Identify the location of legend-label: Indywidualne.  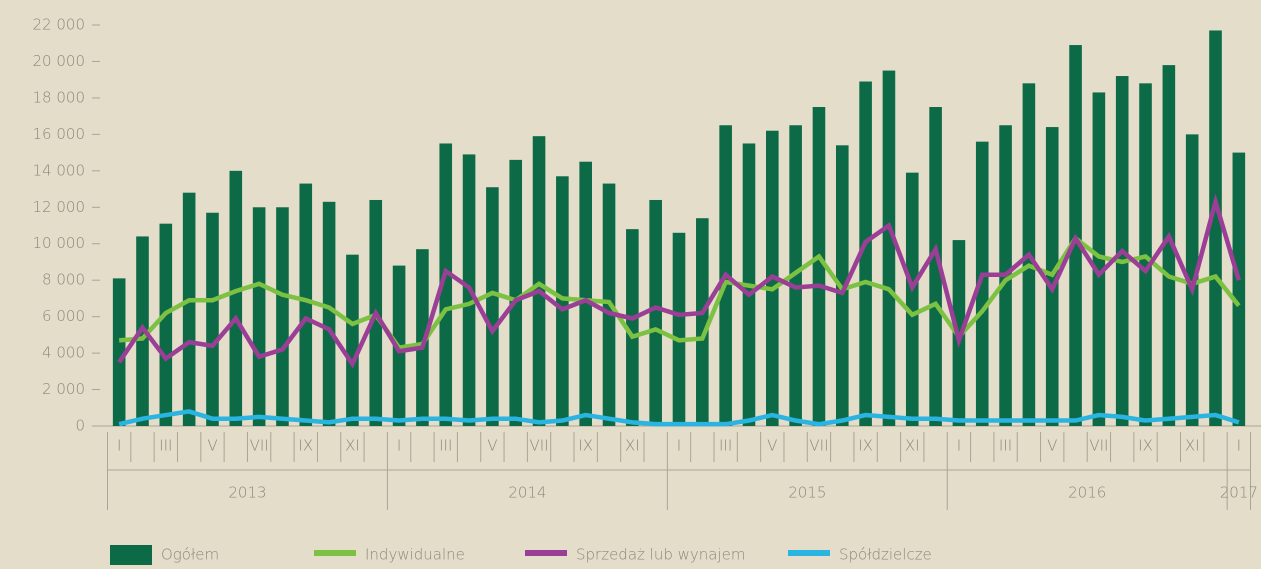
(415, 555).